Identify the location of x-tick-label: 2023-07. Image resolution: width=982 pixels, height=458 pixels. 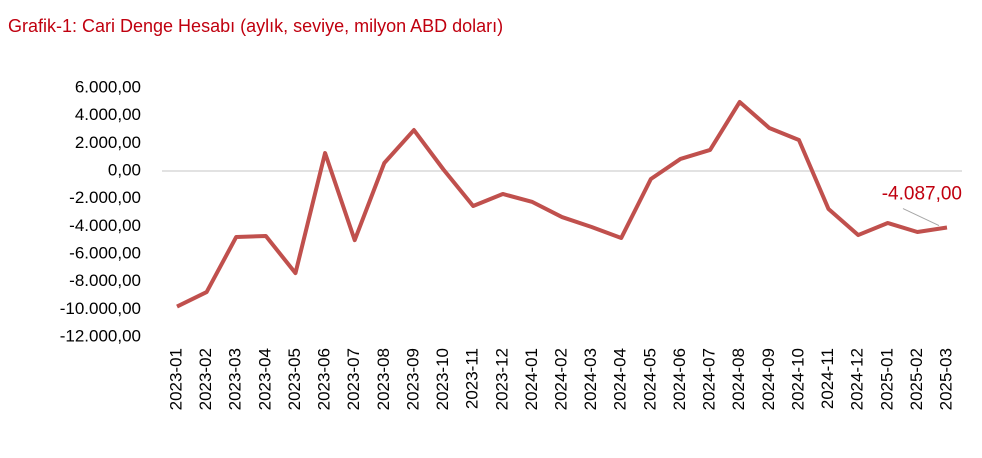
(353, 379).